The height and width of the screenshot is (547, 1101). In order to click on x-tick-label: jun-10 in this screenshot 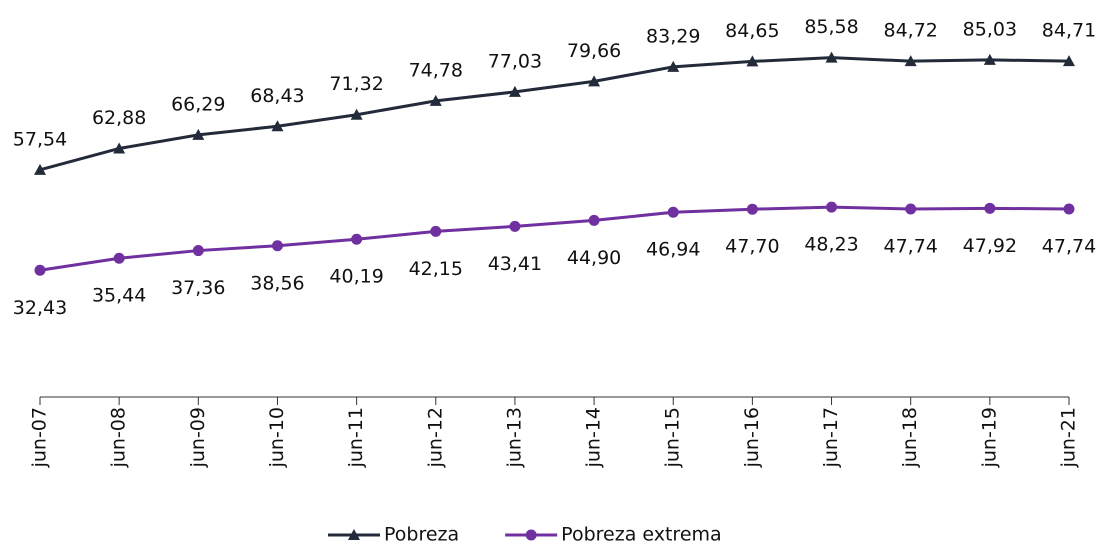, I will do `click(277, 437)`.